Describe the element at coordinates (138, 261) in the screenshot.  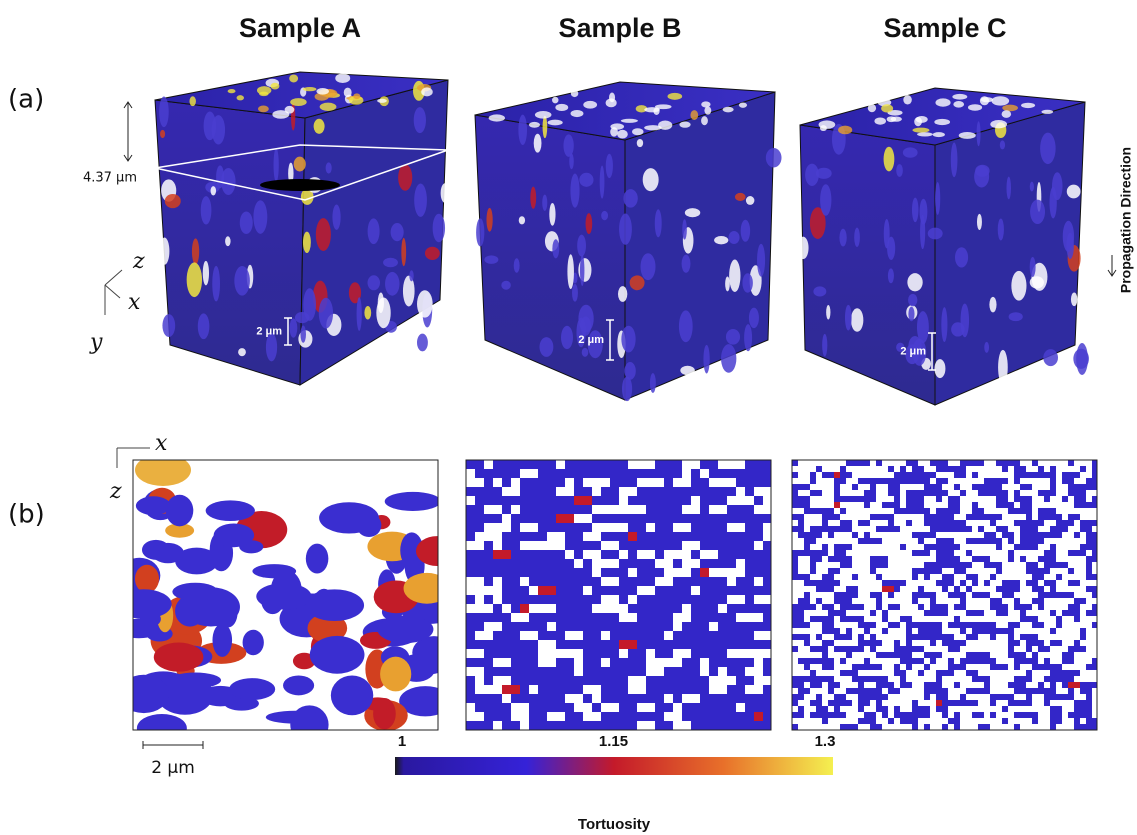
I see `axis-label: z` at that location.